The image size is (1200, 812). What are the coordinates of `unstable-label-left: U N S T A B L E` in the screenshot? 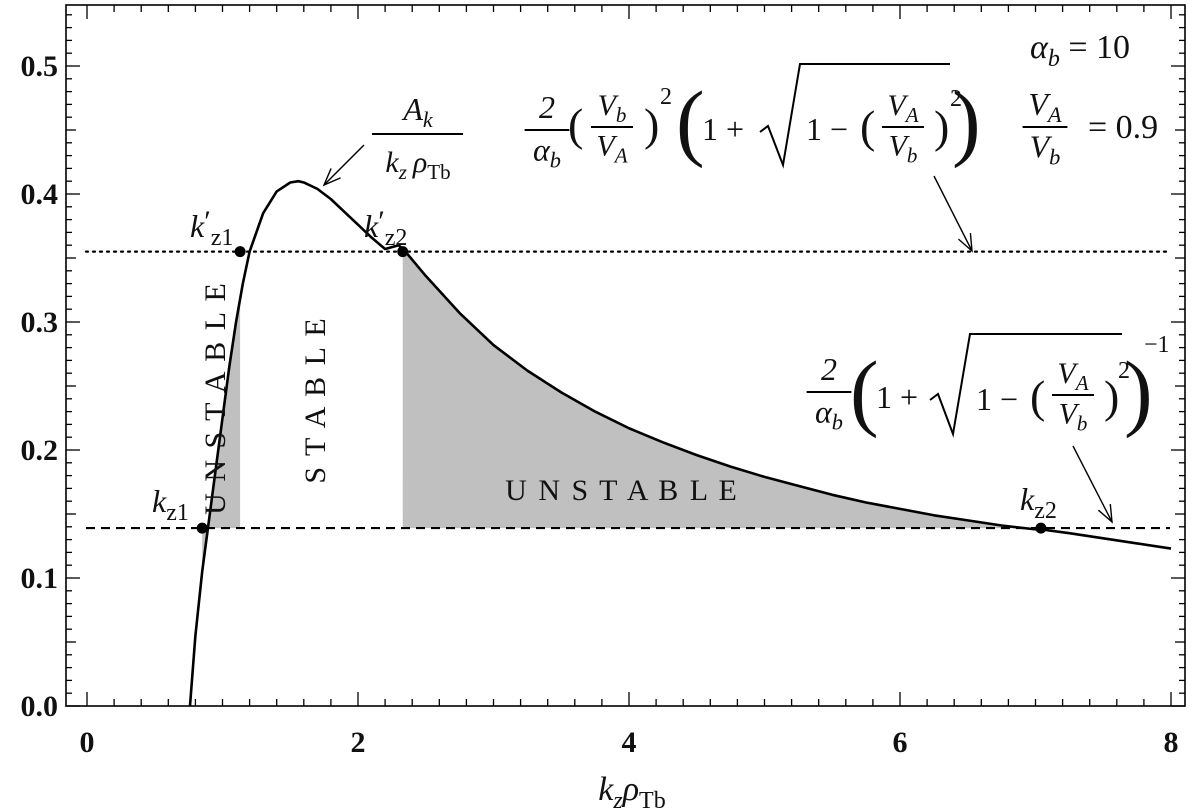 It's located at (215, 398).